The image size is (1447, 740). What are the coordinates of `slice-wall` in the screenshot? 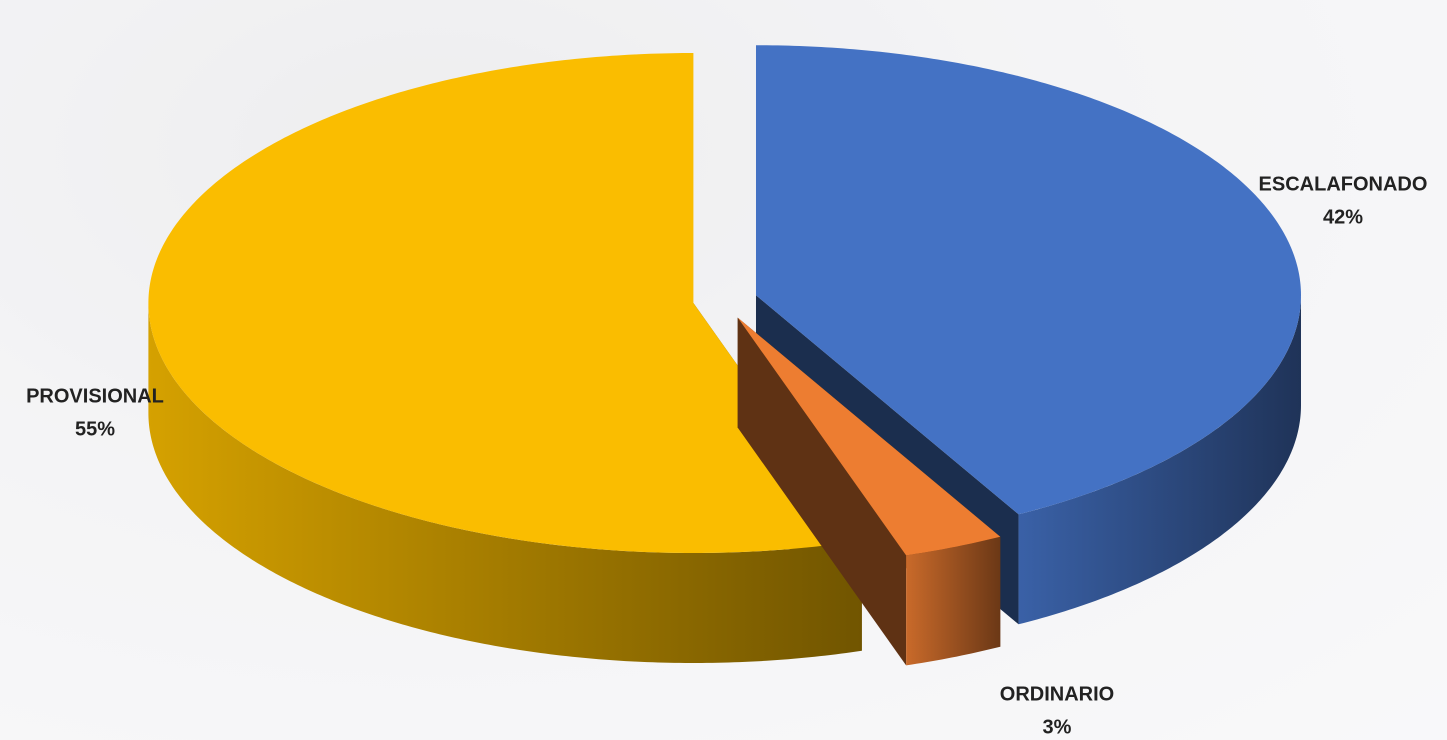 It's located at (822, 491).